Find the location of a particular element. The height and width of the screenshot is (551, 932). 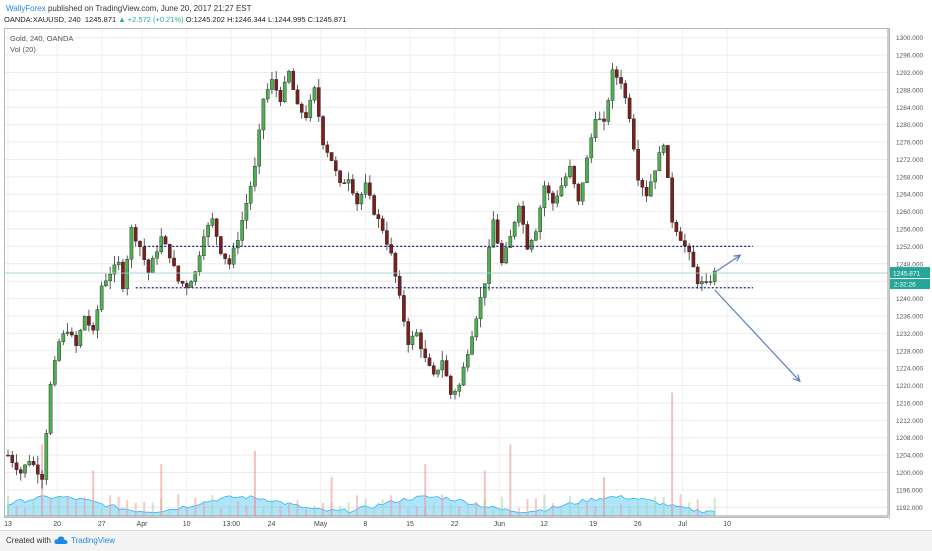

trend-arrow-up is located at coordinates (727, 263).